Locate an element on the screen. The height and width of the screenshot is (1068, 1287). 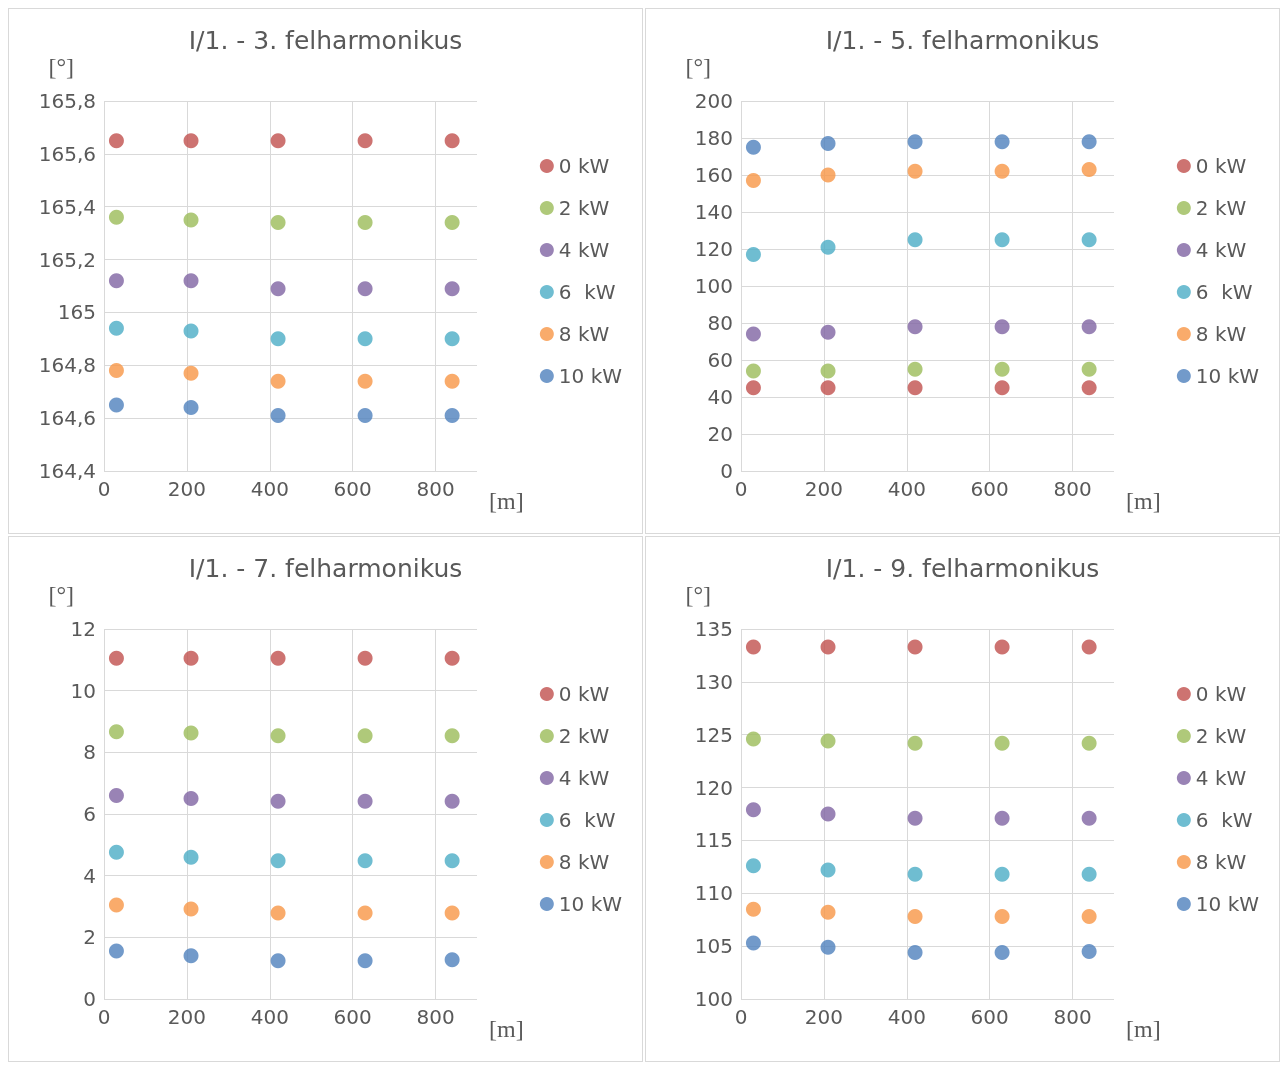
y-tick-label: 180 is located at coordinates (713, 138).